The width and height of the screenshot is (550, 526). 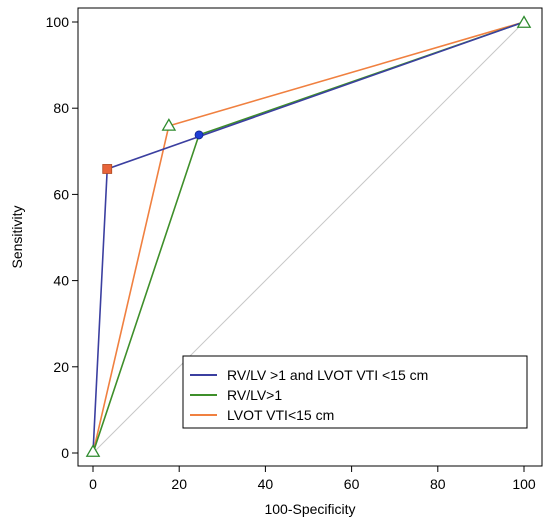 I want to click on legend-box, so click(x=355, y=392).